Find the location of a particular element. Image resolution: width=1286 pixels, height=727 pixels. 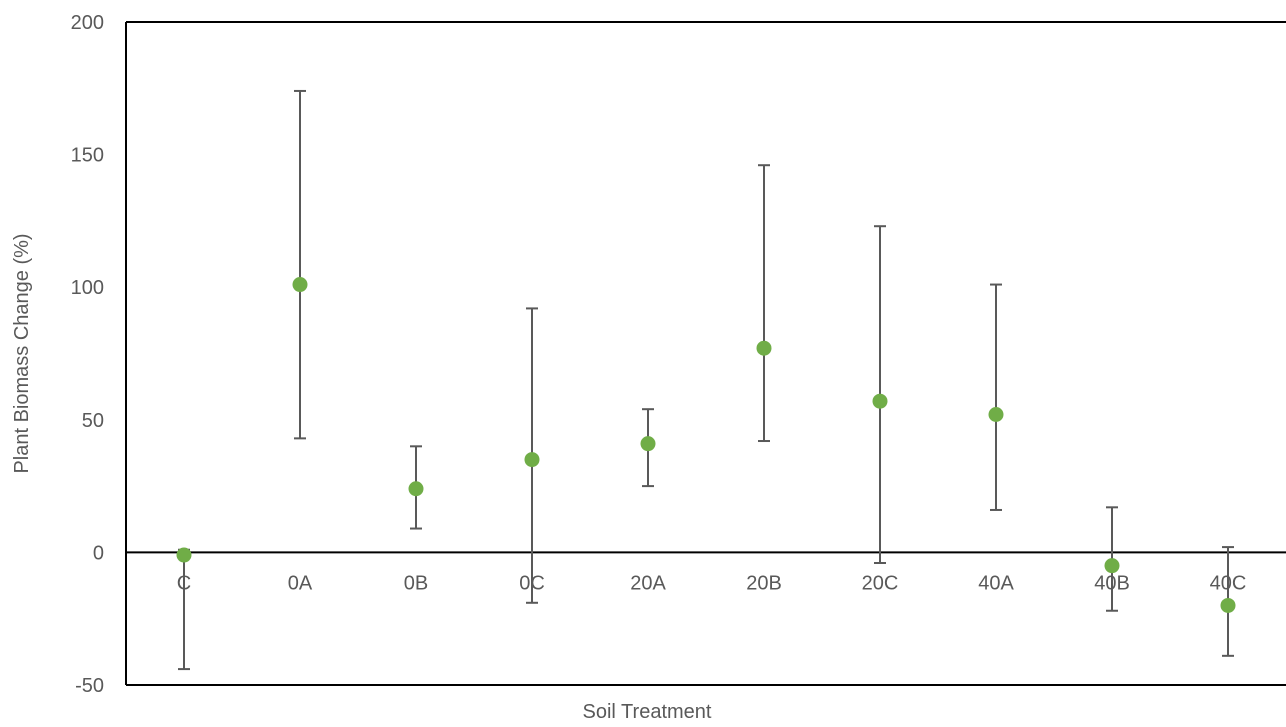

x-axis-title: Soil Treatment is located at coordinates (647, 712).